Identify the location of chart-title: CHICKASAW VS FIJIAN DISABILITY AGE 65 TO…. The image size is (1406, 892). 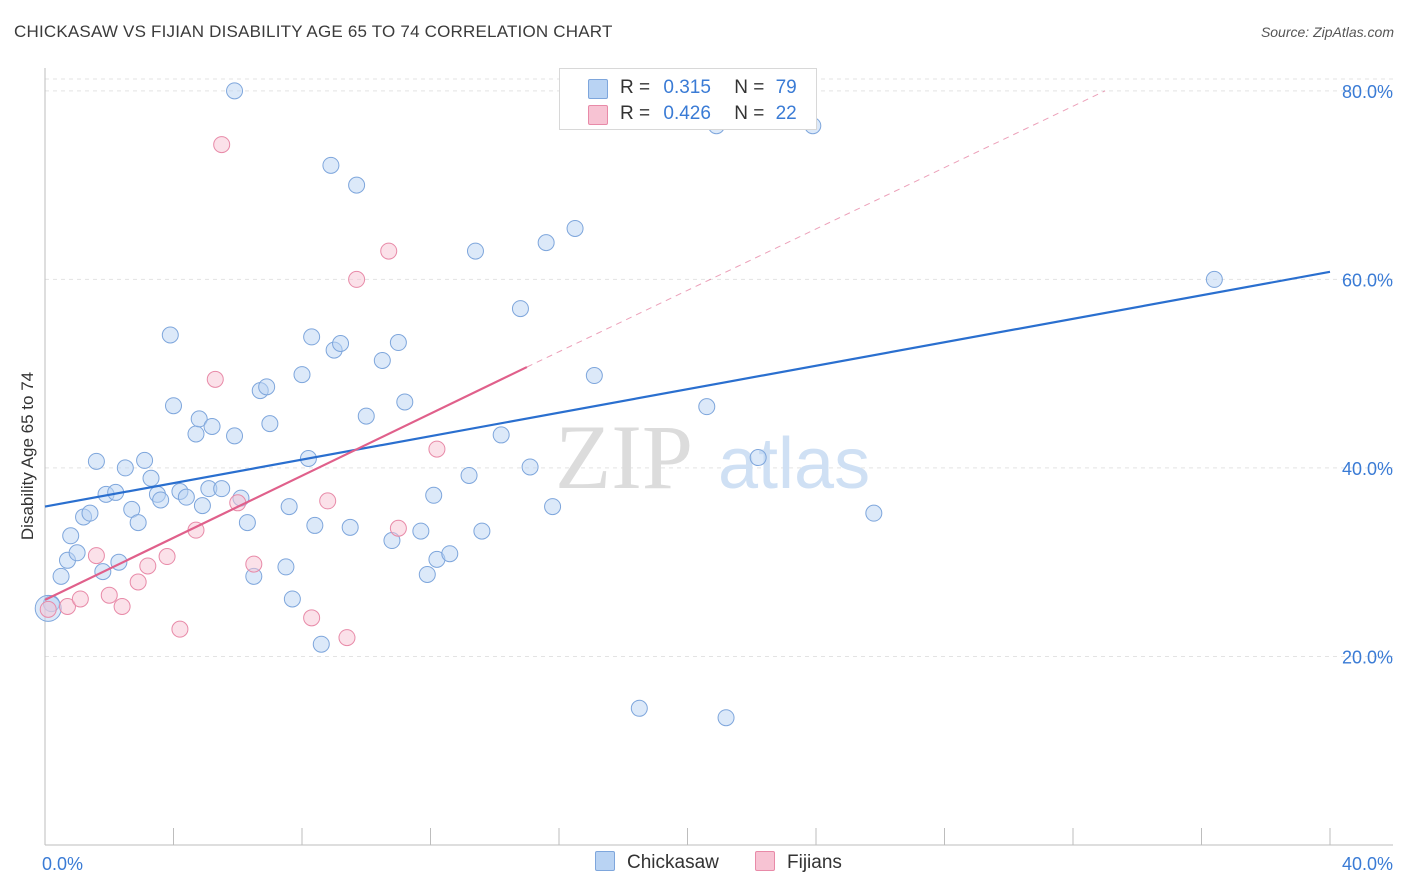
(313, 31).